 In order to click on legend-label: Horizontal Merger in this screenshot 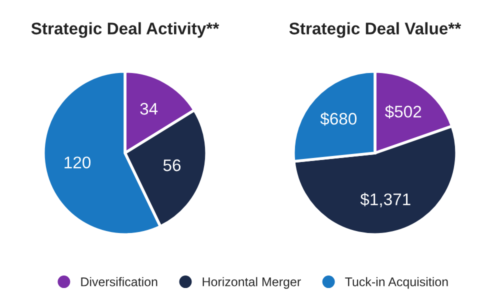, I will do `click(251, 283)`.